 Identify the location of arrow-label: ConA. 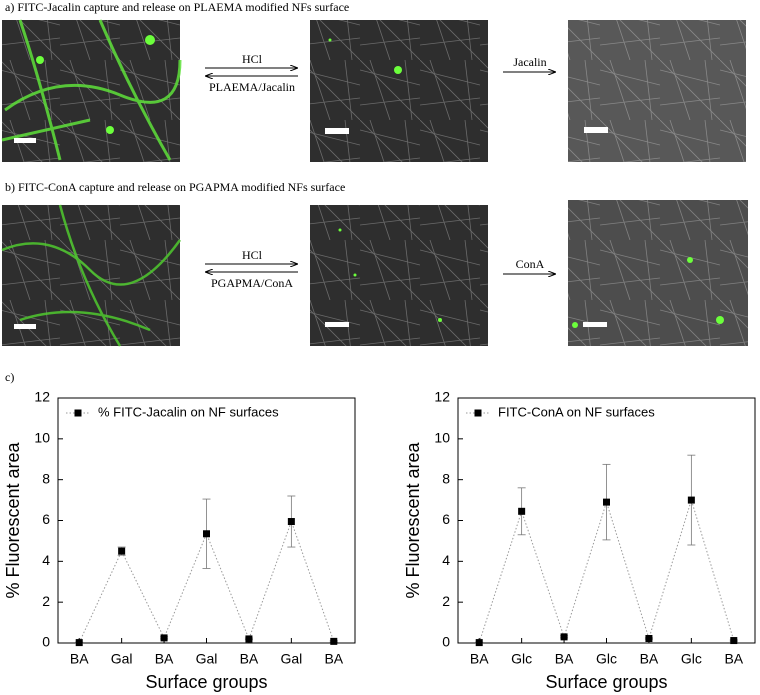
(530, 264).